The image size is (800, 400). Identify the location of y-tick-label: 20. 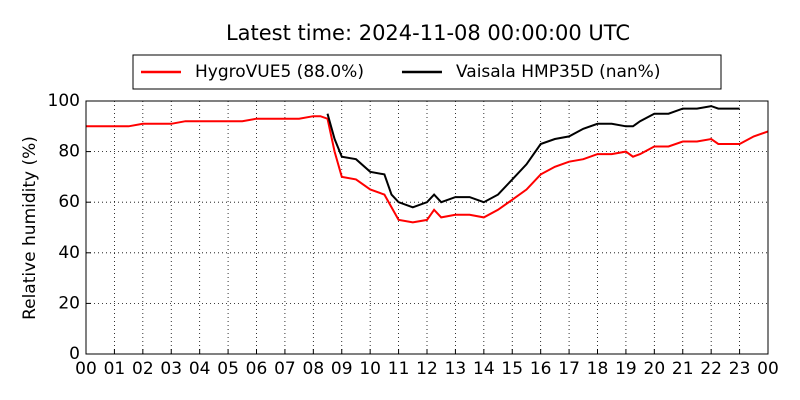
(69, 303).